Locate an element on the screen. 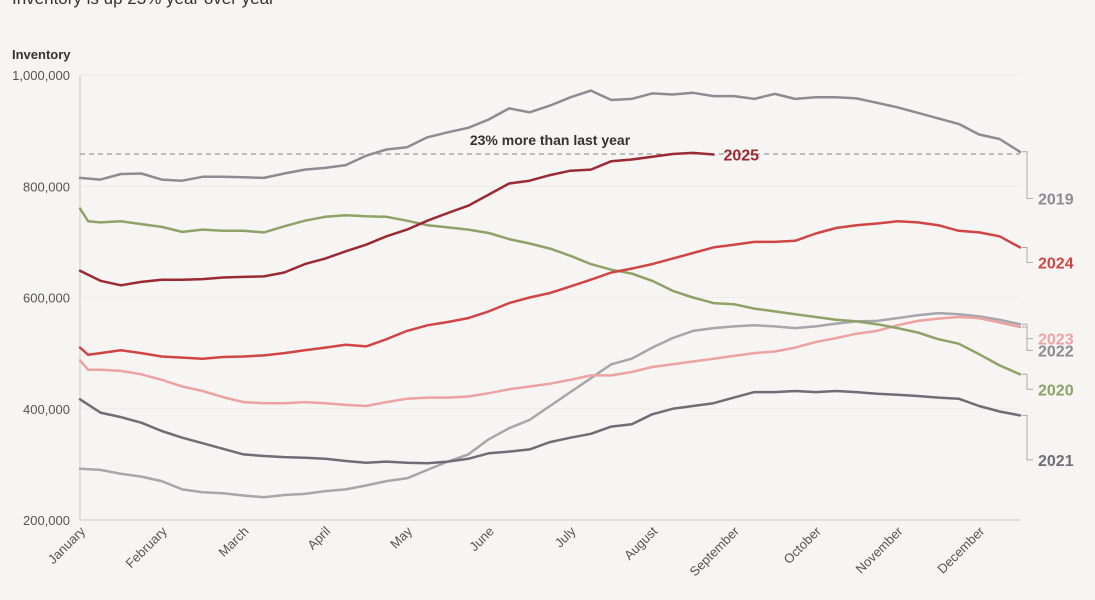 The height and width of the screenshot is (600, 1095). series-label-2022: 2022 is located at coordinates (1056, 351).